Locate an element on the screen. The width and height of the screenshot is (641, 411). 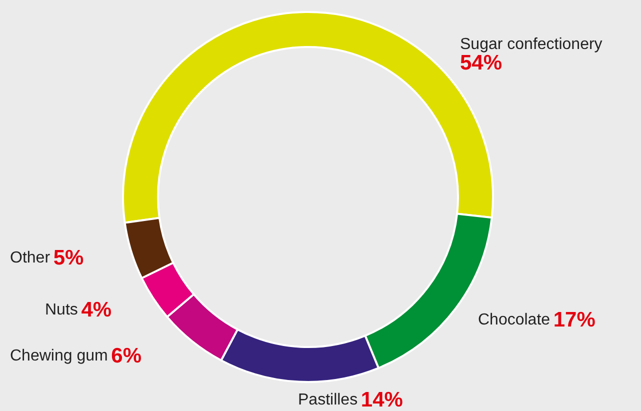
data-label: 6% is located at coordinates (126, 356).